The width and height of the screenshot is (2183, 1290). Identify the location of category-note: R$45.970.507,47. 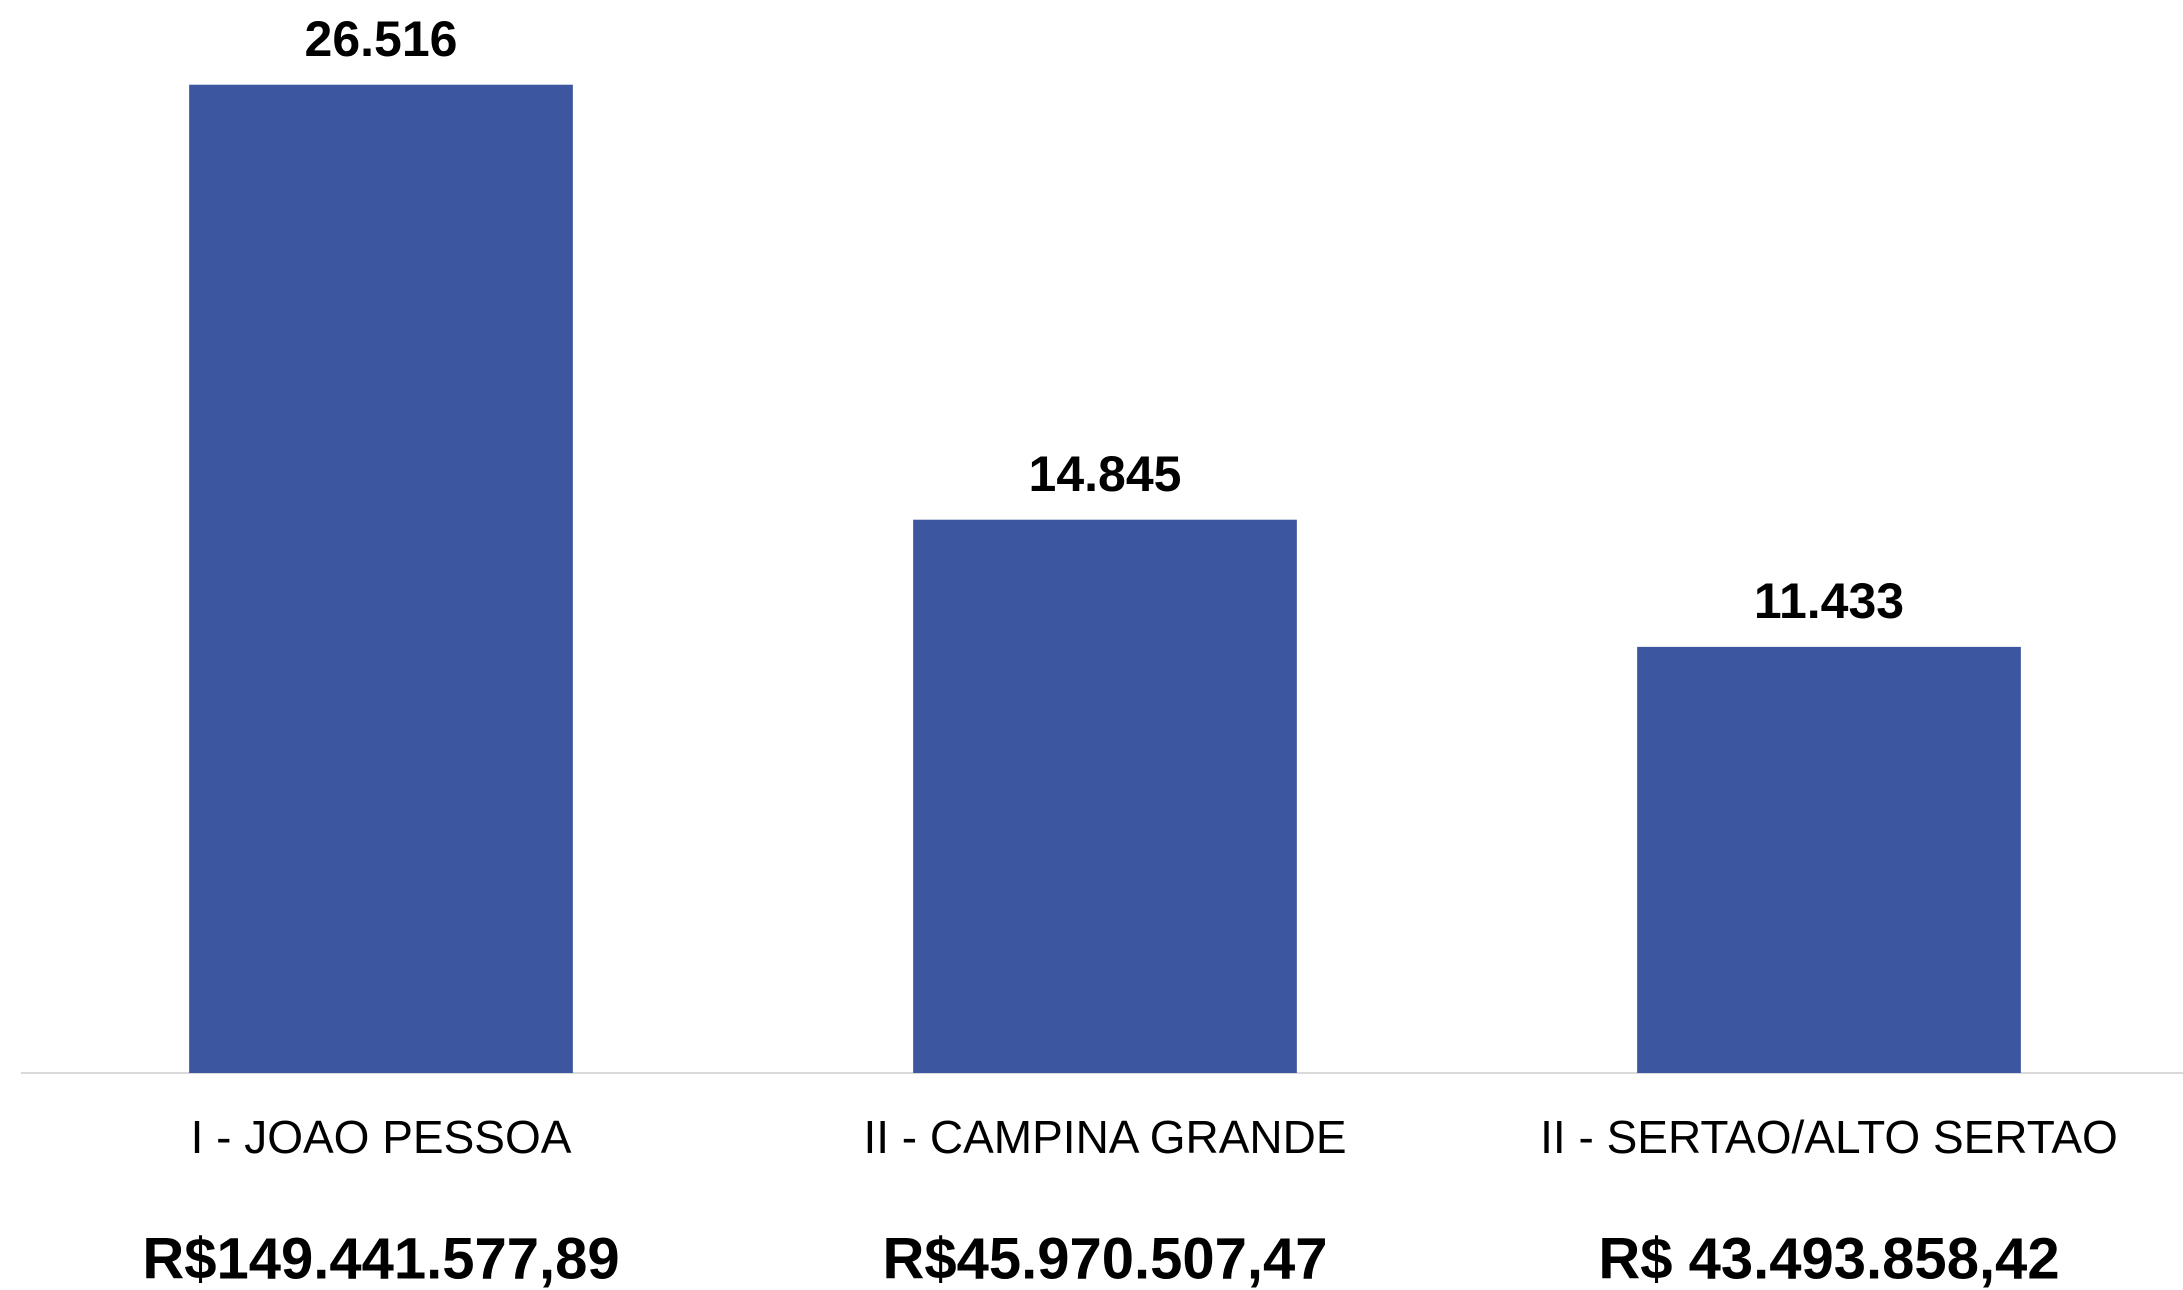
(1104, 1258).